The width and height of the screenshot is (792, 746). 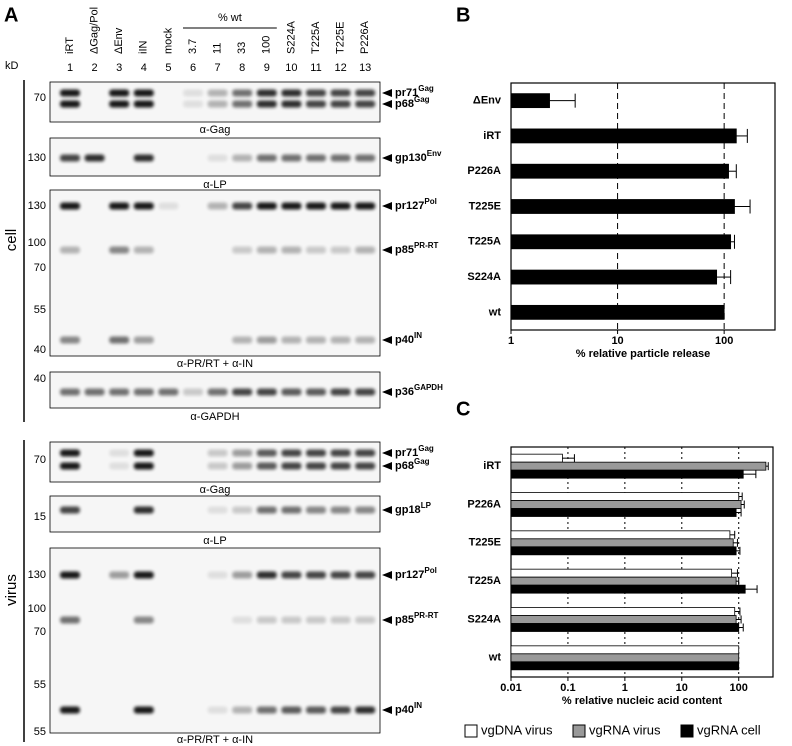 What do you see at coordinates (144, 48) in the screenshot?
I see `lane-name: iIN` at bounding box center [144, 48].